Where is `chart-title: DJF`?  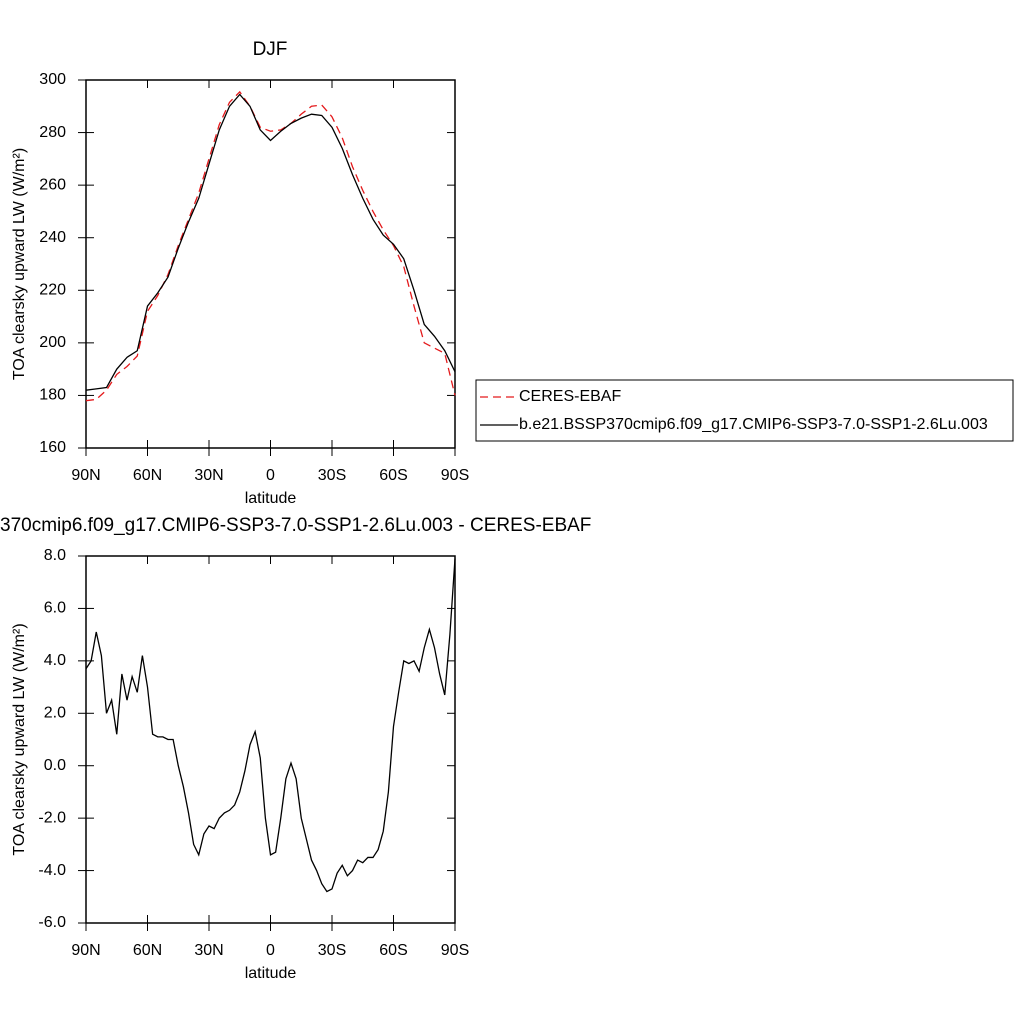
chart-title: DJF is located at coordinates (270, 49).